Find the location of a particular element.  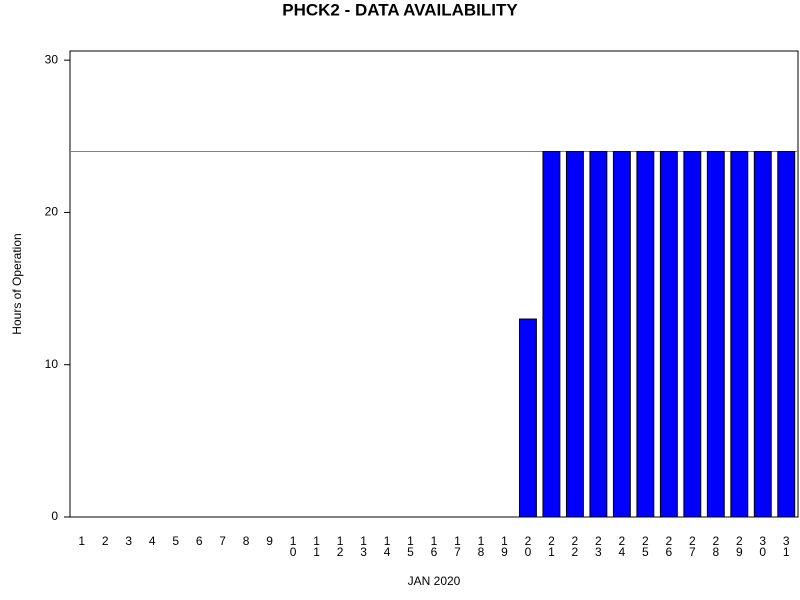

y-axis-label: Hours of Operation is located at coordinates (17, 283).